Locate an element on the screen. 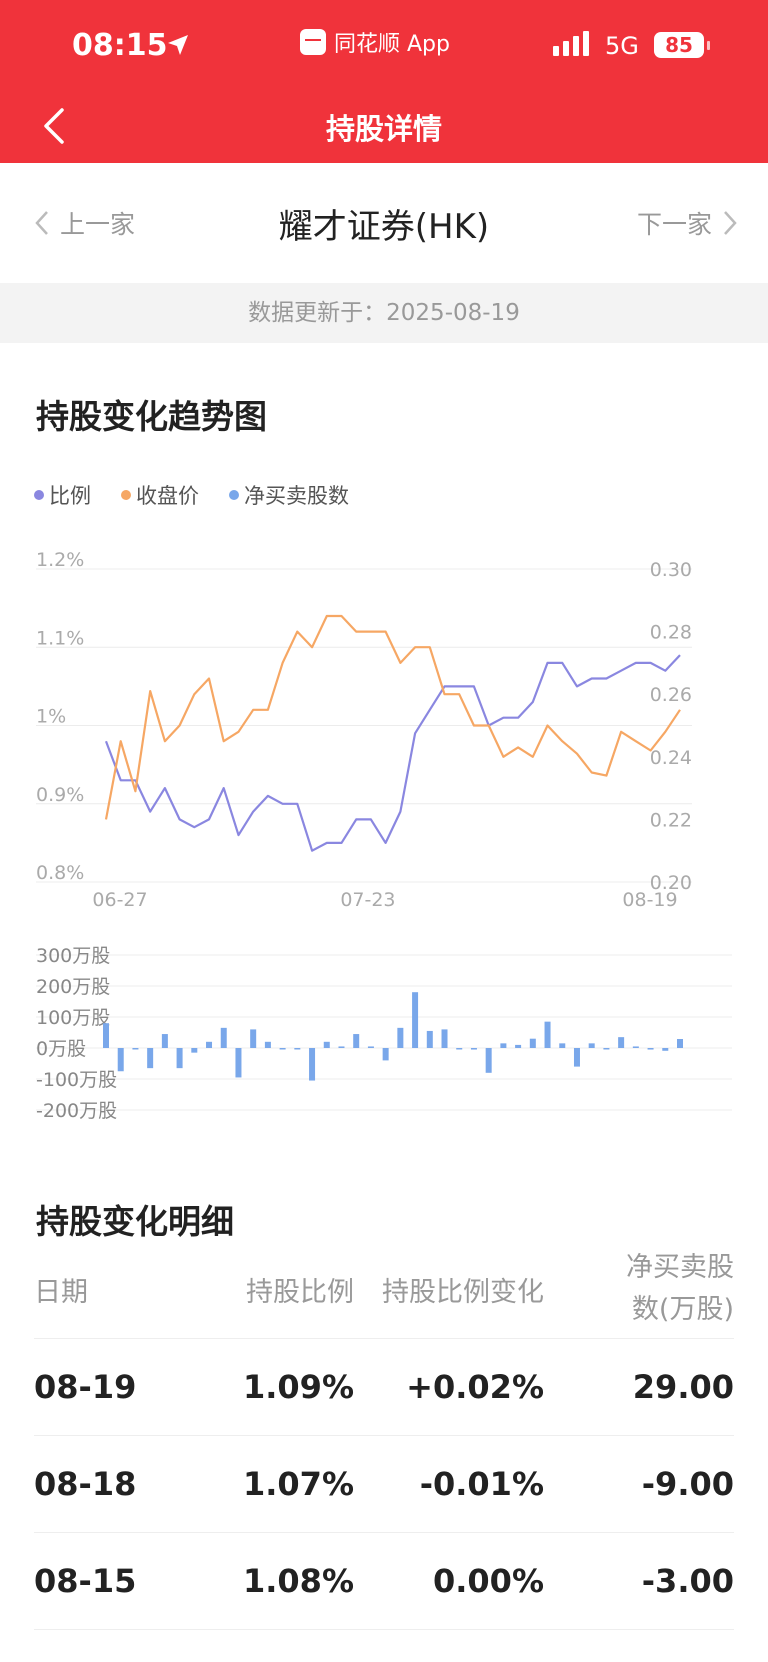  prev-company-label: 上一家 is located at coordinates (98, 224).